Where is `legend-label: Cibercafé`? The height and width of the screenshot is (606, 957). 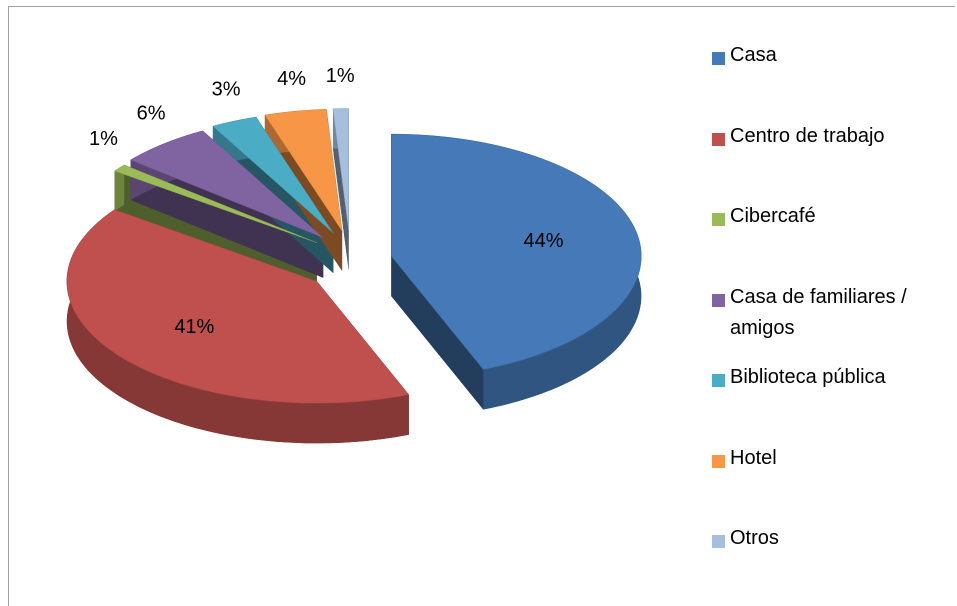
legend-label: Cibercafé is located at coordinates (773, 216).